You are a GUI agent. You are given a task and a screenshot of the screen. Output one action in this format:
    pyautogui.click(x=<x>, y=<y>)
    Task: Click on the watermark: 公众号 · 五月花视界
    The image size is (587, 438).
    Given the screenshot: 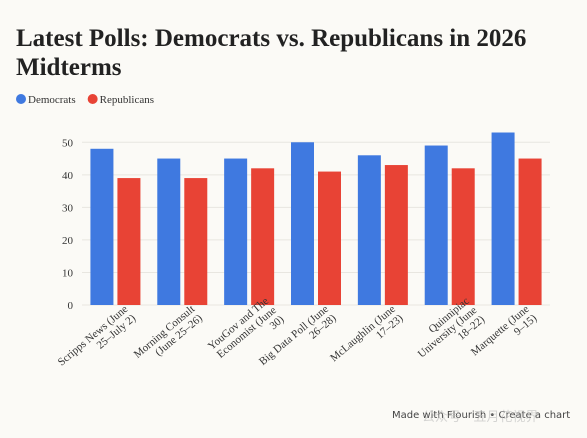 What is the action you would take?
    pyautogui.click(x=480, y=417)
    